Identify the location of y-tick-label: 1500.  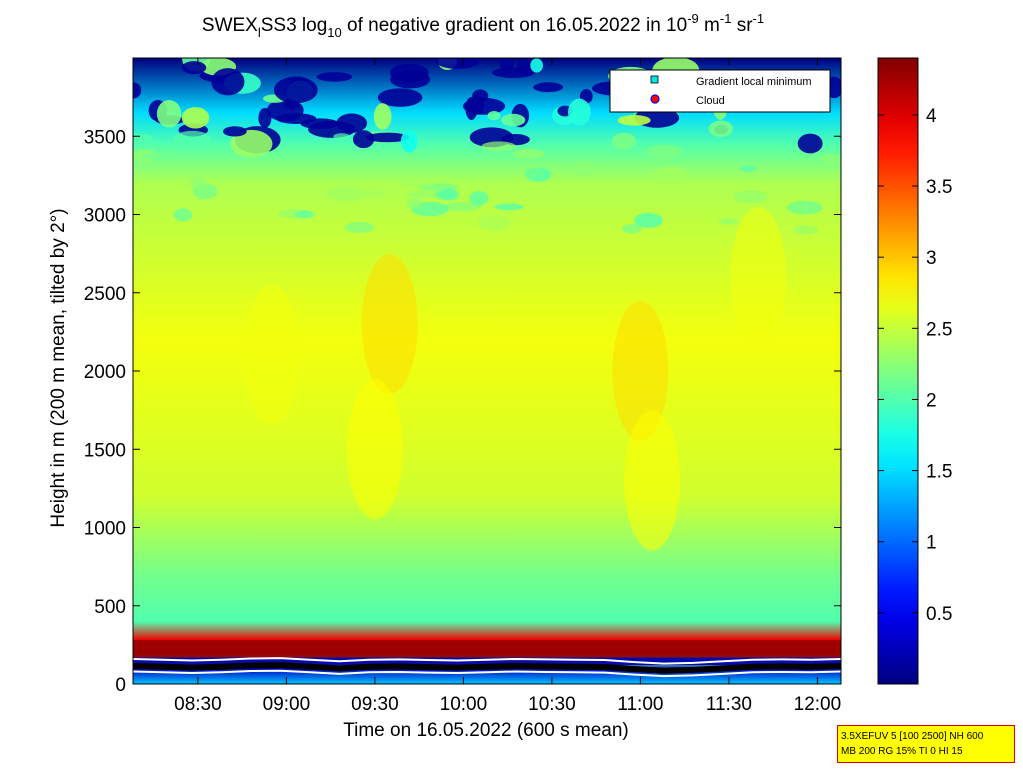
(105, 450).